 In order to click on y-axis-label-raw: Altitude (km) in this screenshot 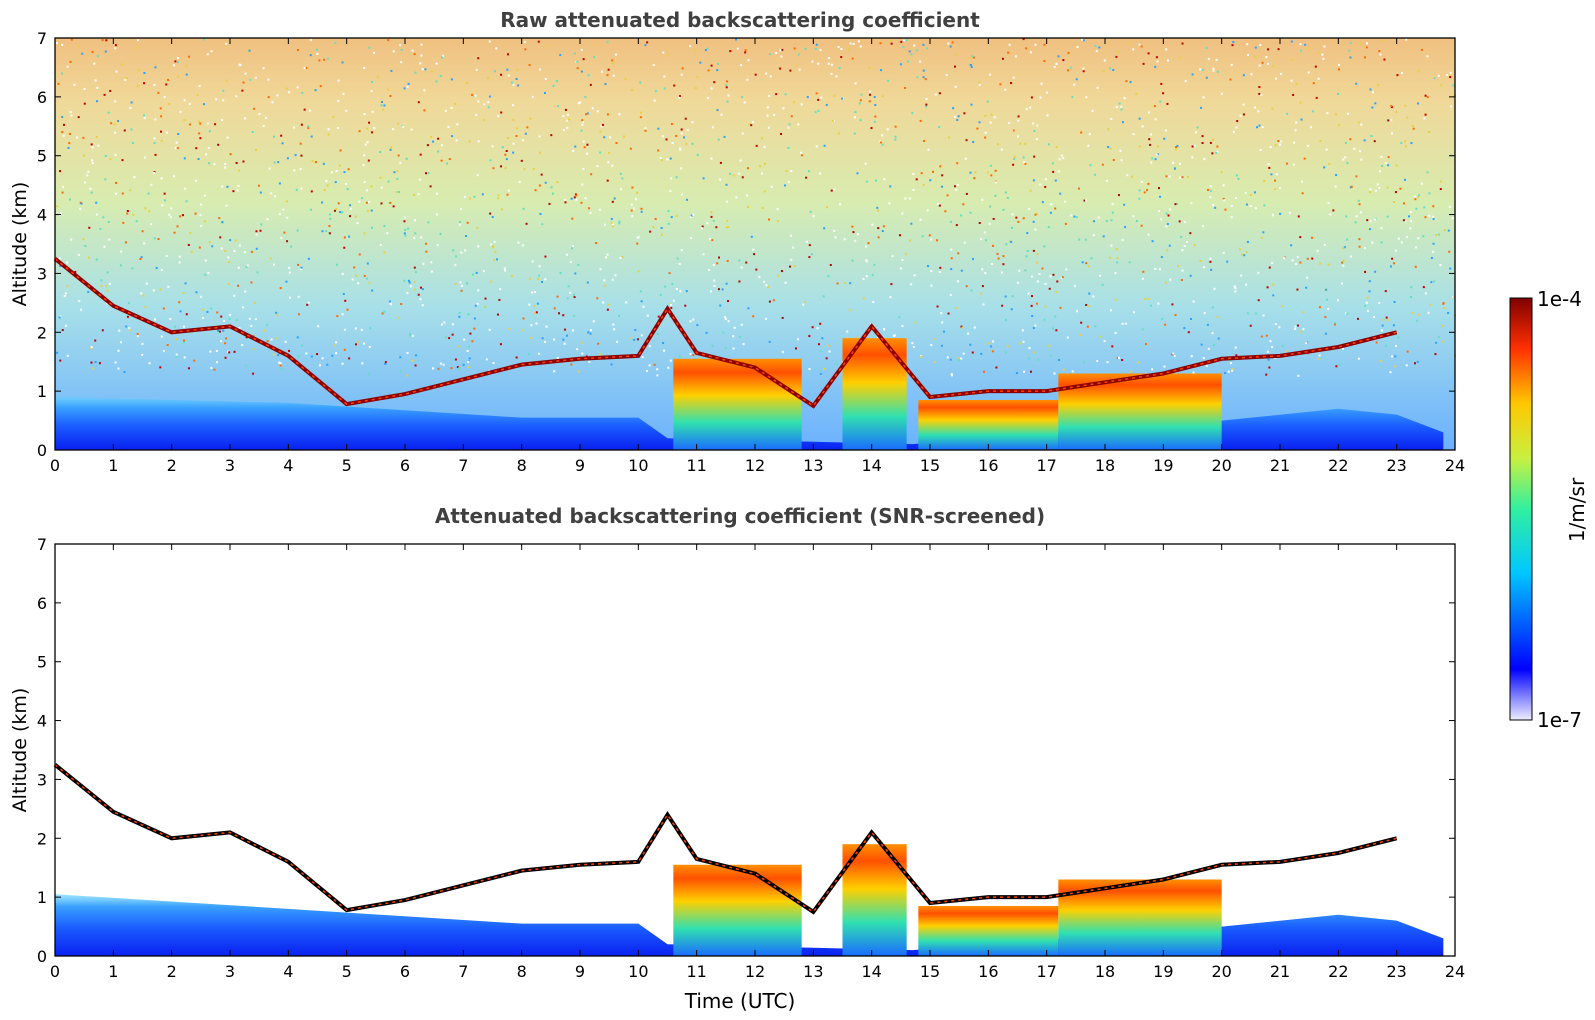, I will do `click(20, 244)`.